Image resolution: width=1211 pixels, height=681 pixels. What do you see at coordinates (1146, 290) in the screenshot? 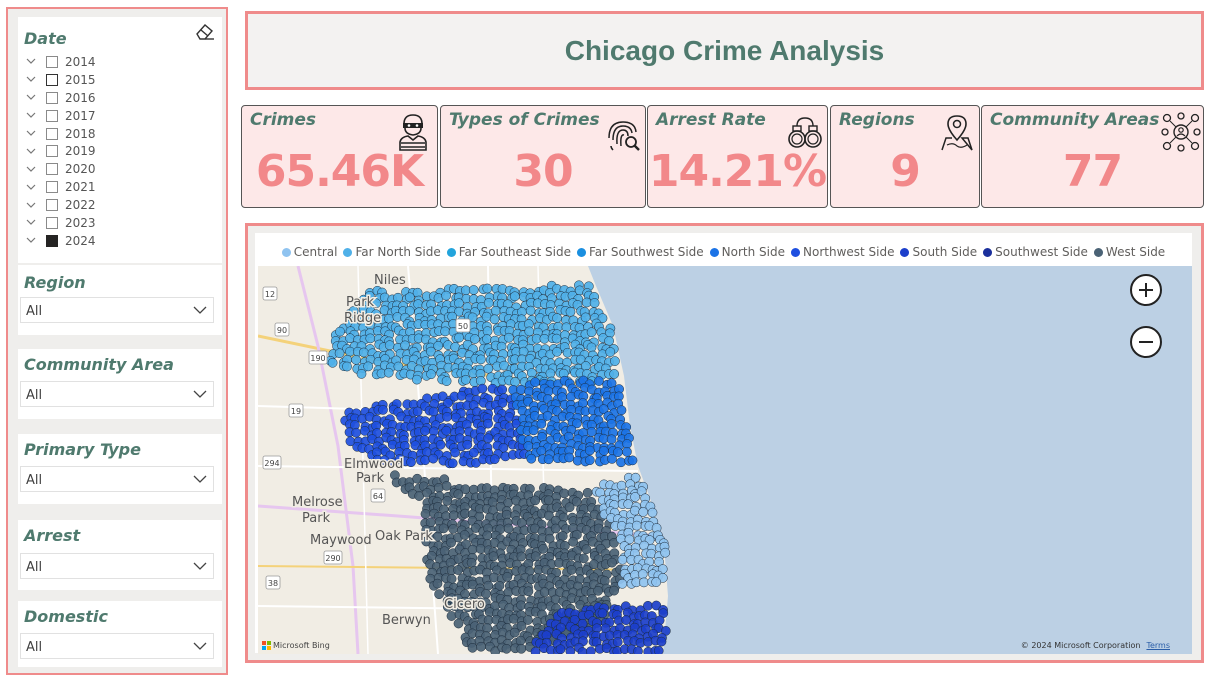
I see `zoom-in-button` at bounding box center [1146, 290].